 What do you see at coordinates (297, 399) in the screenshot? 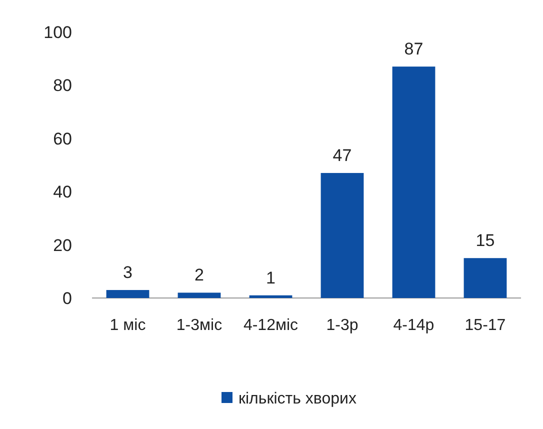
I see `legend-label: кількість хворих` at bounding box center [297, 399].